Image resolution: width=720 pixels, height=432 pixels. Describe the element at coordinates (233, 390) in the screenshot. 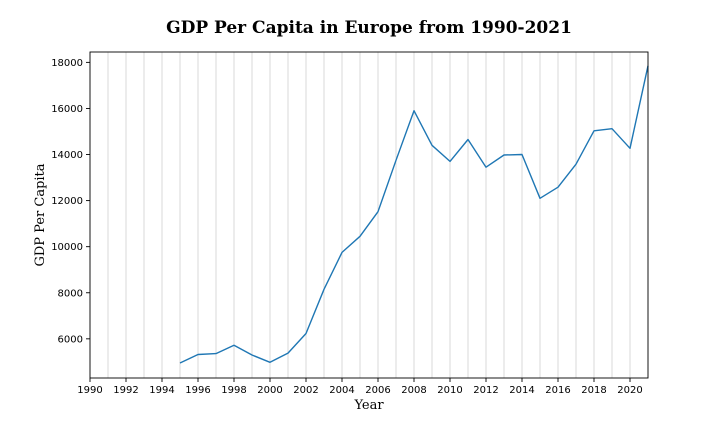

I see `x-tick-label: 1998` at that location.